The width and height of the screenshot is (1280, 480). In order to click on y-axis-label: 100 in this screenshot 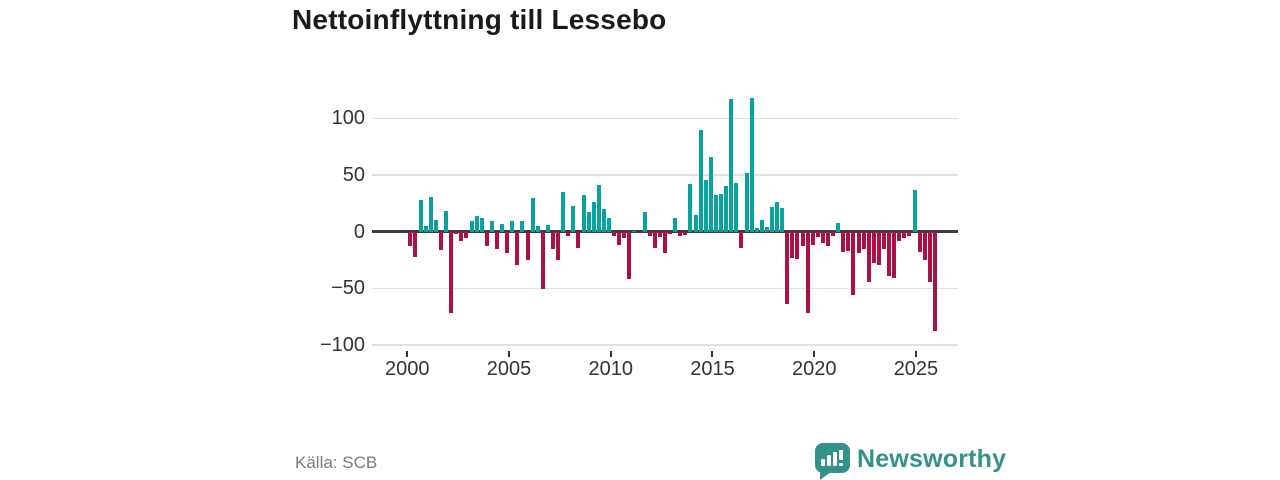, I will do `click(348, 118)`.